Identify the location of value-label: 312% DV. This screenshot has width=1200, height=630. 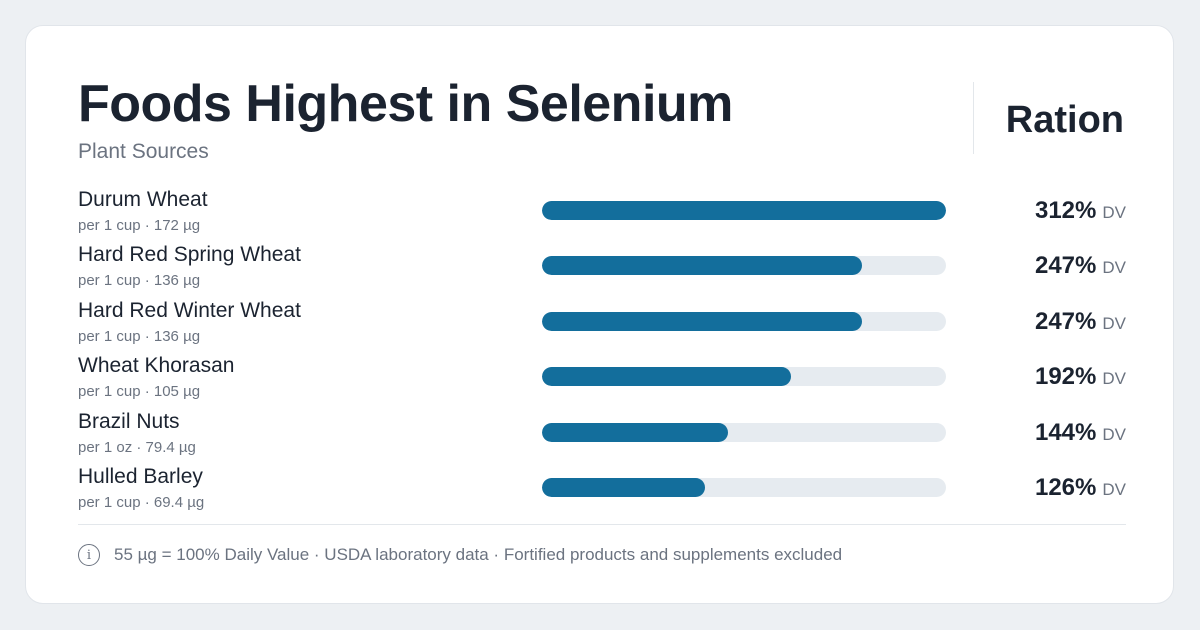
(1080, 211).